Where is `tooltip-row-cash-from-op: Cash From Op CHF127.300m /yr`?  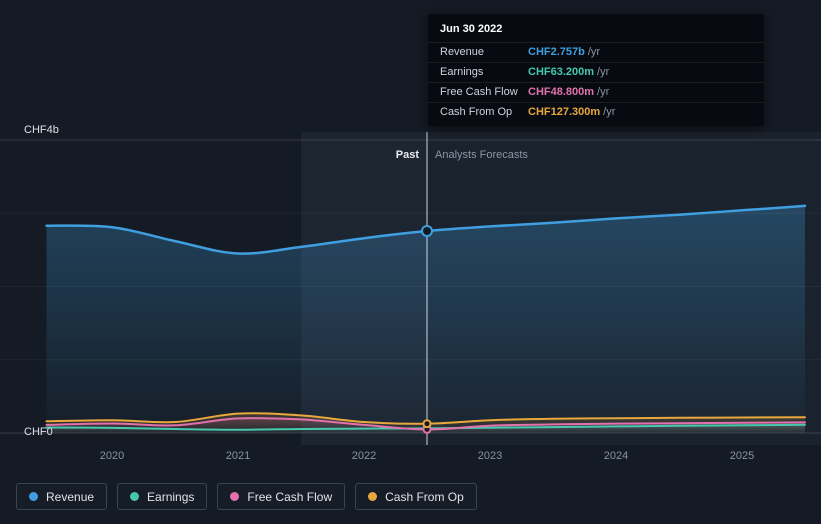
tooltip-row-cash-from-op: Cash From Op CHF127.300m /yr is located at coordinates (596, 112).